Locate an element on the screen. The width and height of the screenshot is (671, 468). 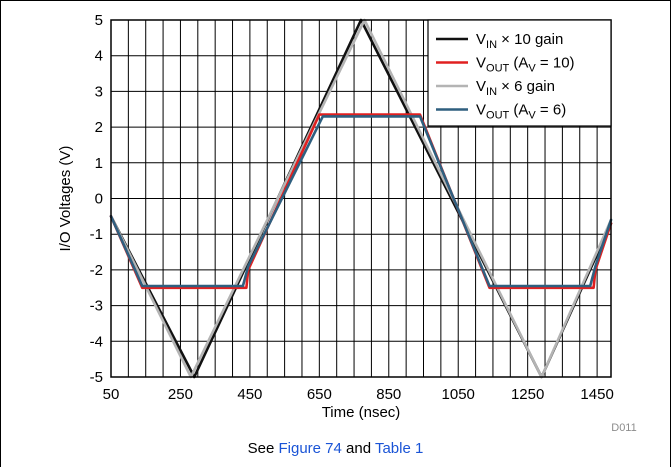
x-tick-label: 1450 is located at coordinates (596, 394).